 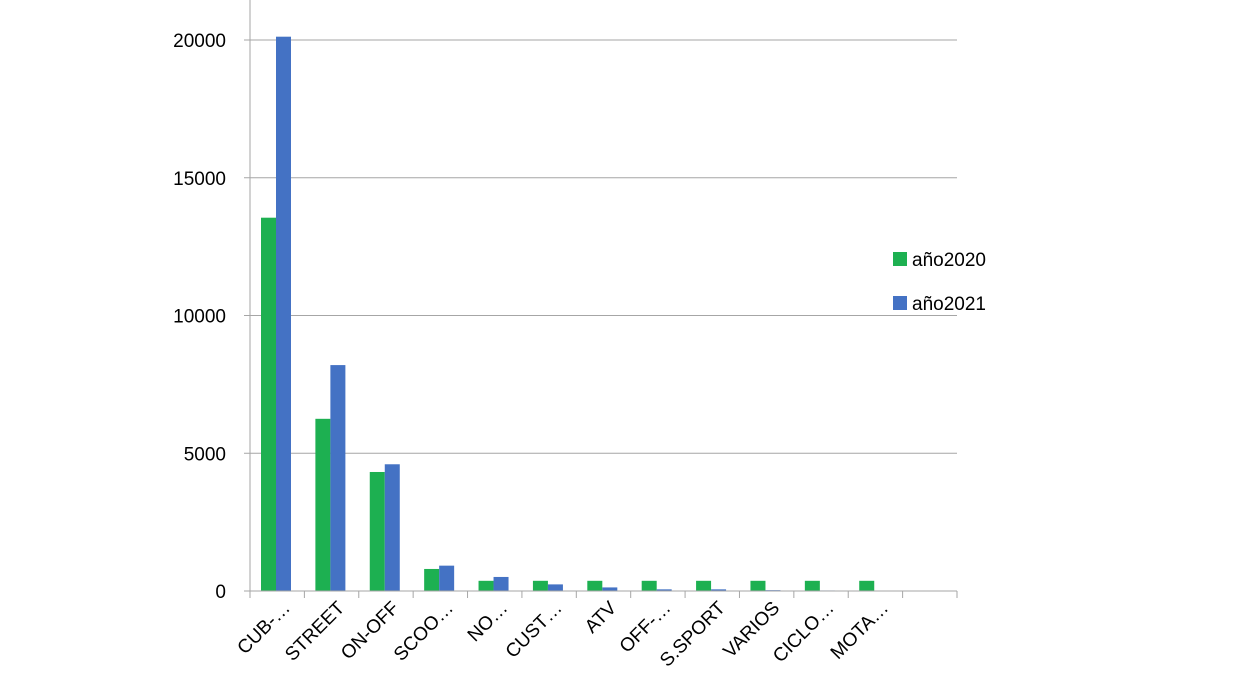 I want to click on bar-año2021-6, so click(x=610, y=589).